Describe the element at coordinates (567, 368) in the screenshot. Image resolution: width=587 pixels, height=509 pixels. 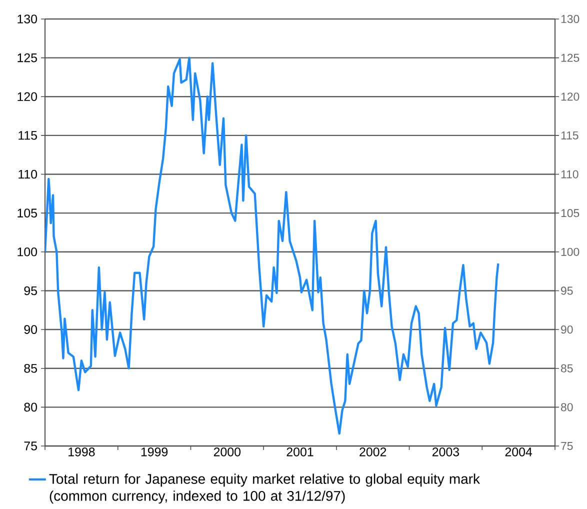
I see `y2-tick-label: 85` at that location.